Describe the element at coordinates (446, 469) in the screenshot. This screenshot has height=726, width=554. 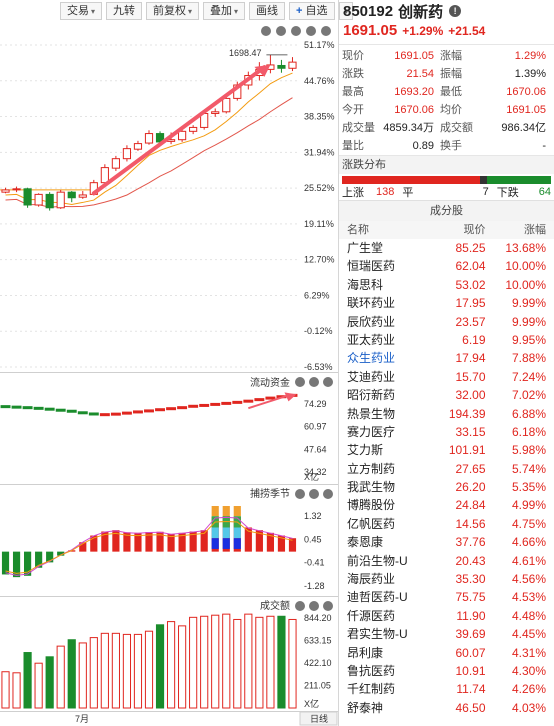
I see `component-row: 立方制药 27.65 5.74%` at that location.